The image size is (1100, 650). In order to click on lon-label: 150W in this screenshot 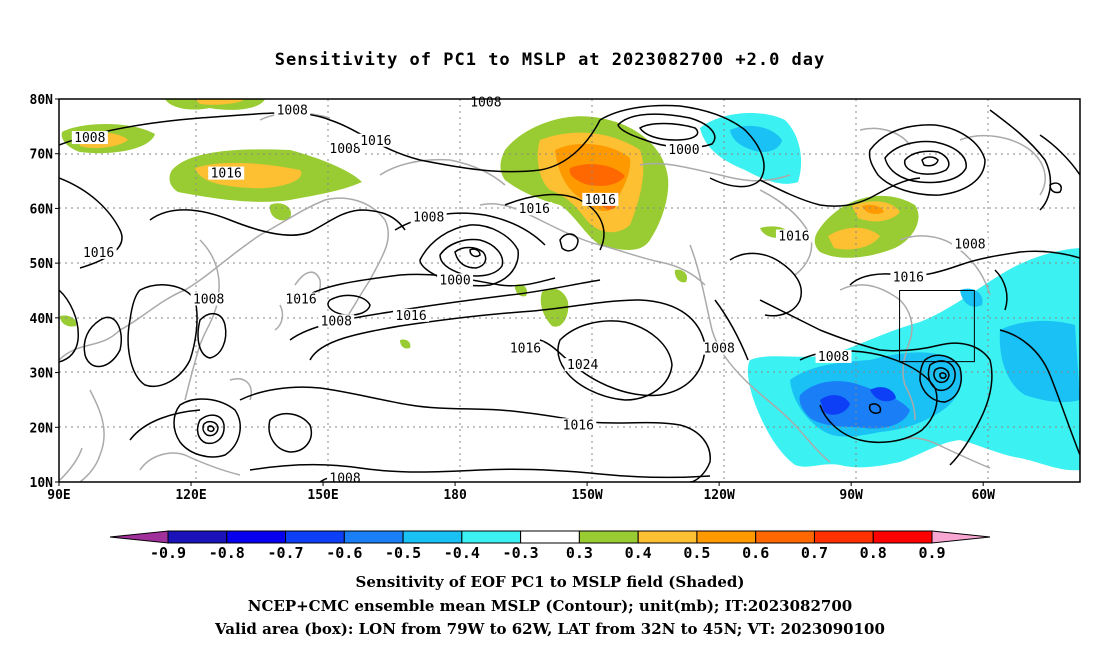, I will do `click(586, 495)`.